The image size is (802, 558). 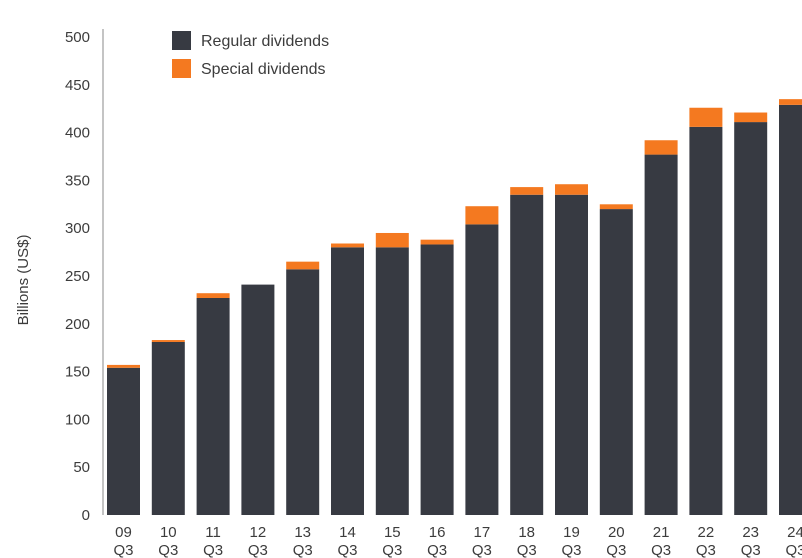 I want to click on x-tick-label-year: 18, so click(x=526, y=532).